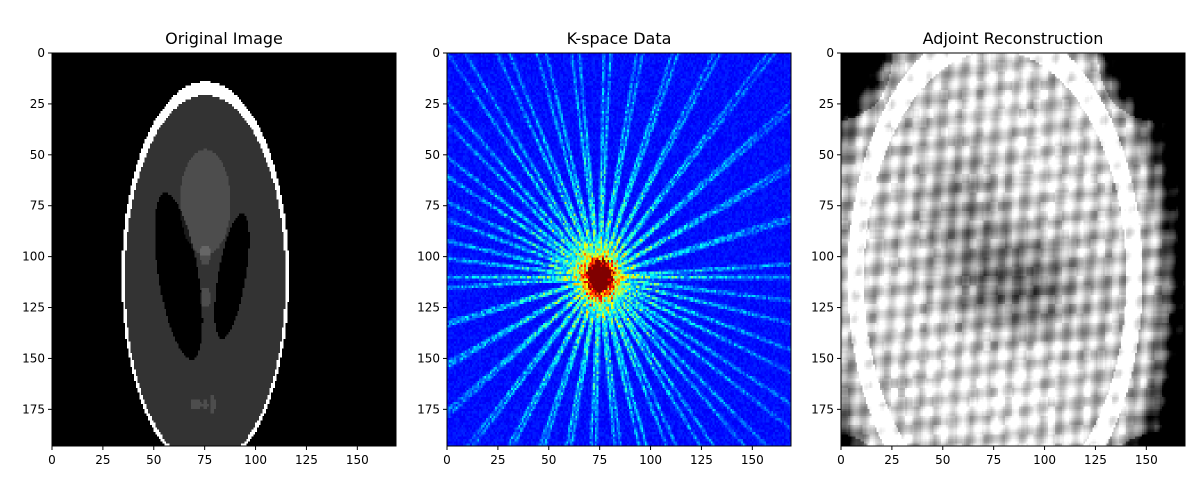  What do you see at coordinates (1013, 38) in the screenshot?
I see `chart-title: Adjoint Reconstruction` at bounding box center [1013, 38].